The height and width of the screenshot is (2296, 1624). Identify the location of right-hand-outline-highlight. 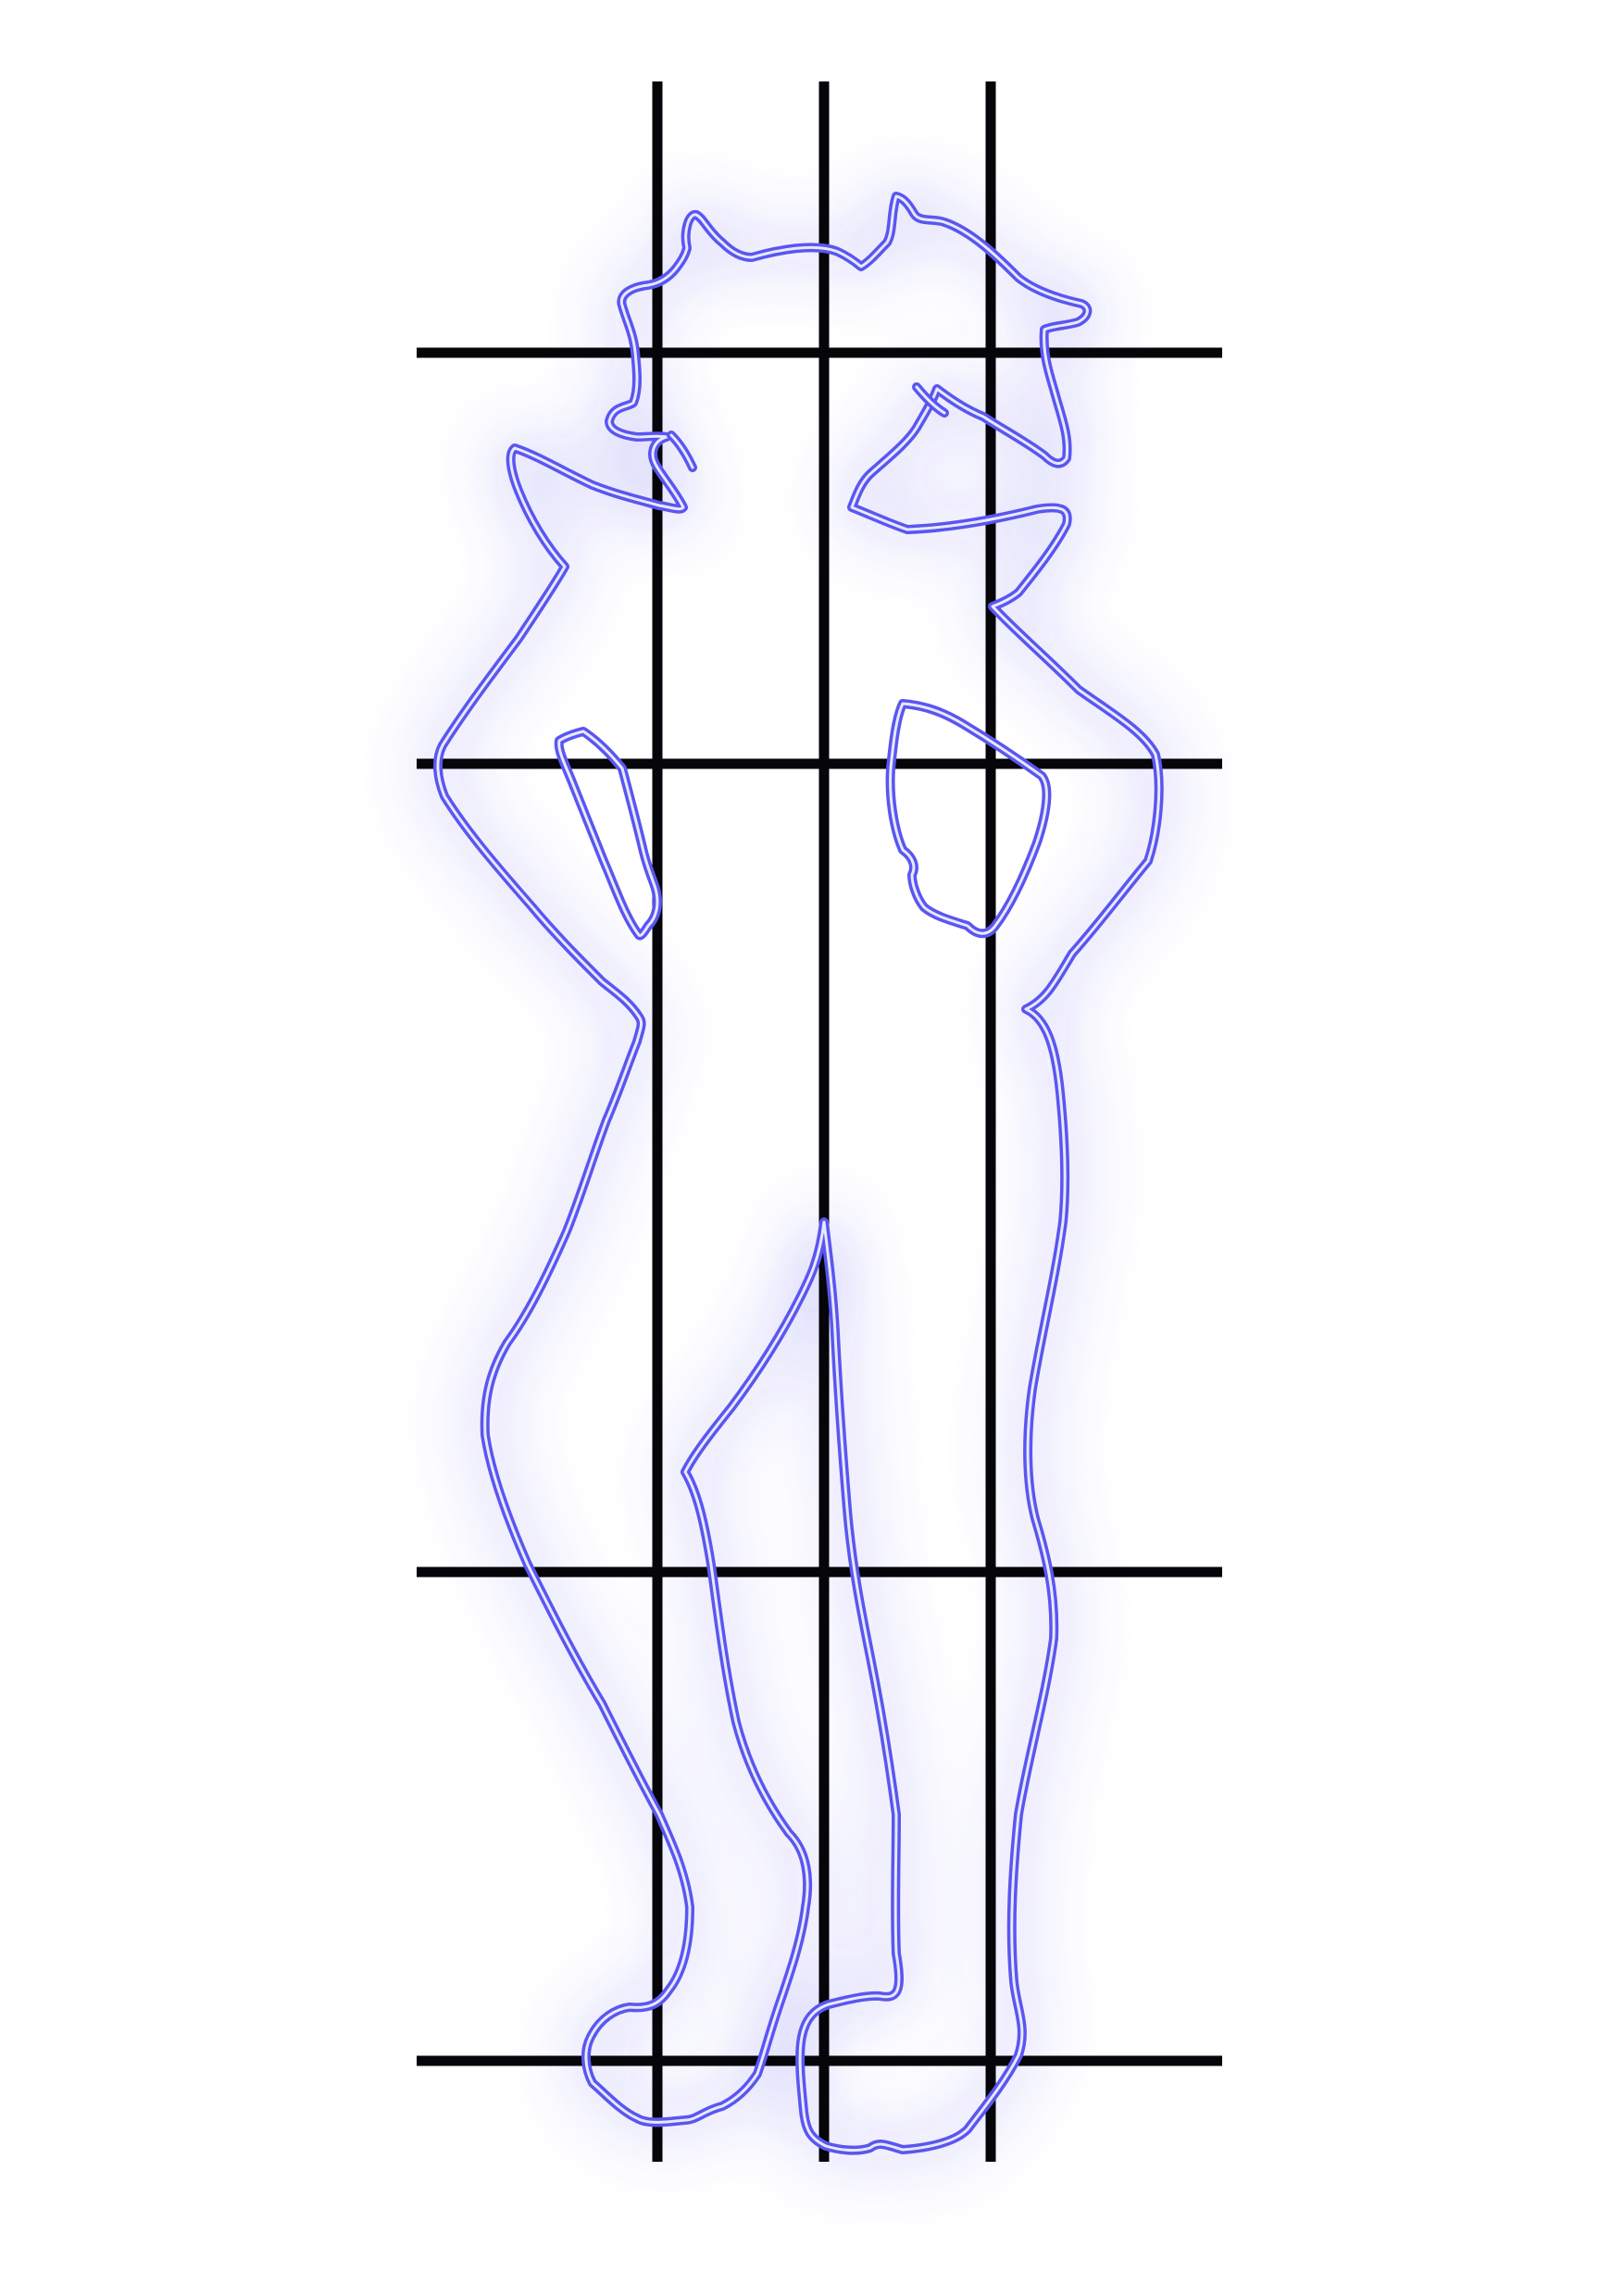
(968, 818).